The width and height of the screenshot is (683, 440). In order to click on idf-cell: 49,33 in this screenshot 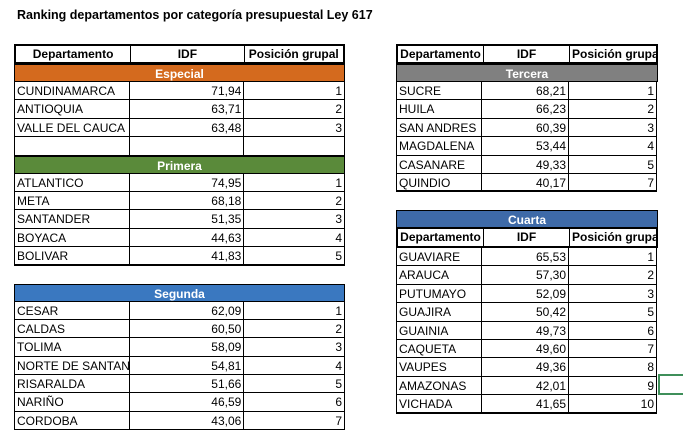, I will do `click(525, 164)`.